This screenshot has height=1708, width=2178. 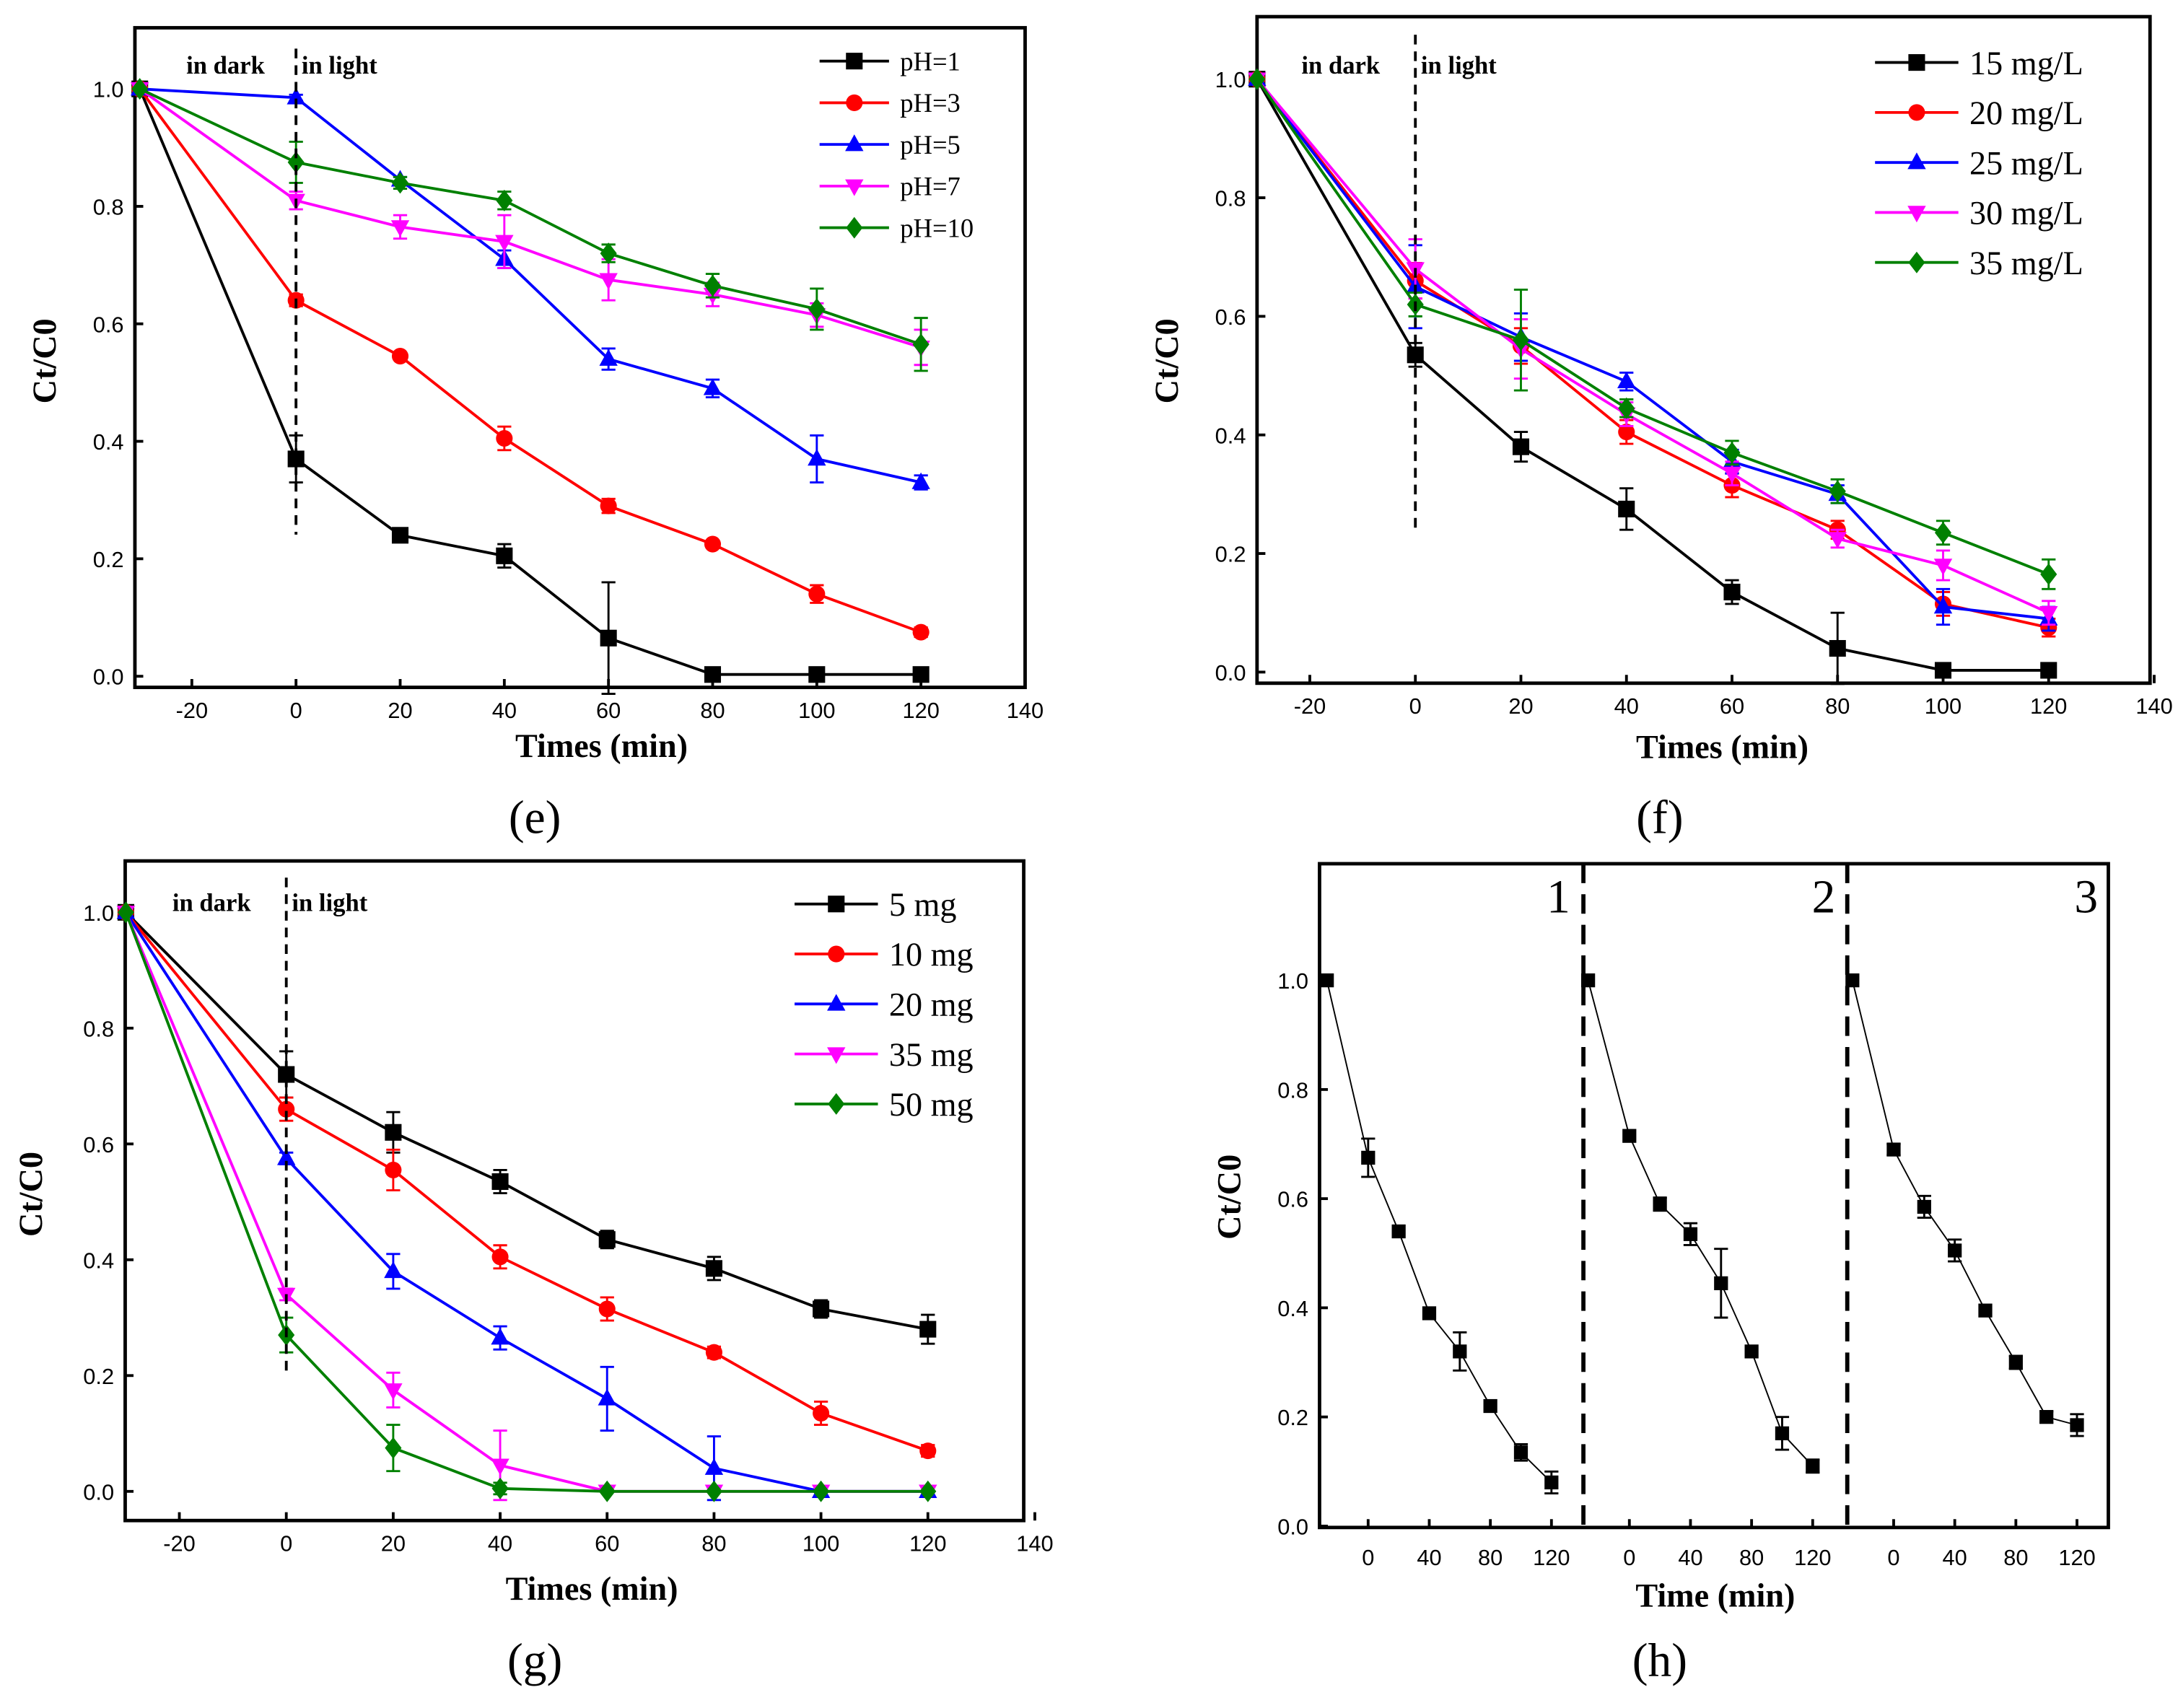 I want to click on x-tick-label: 80, so click(x=712, y=710).